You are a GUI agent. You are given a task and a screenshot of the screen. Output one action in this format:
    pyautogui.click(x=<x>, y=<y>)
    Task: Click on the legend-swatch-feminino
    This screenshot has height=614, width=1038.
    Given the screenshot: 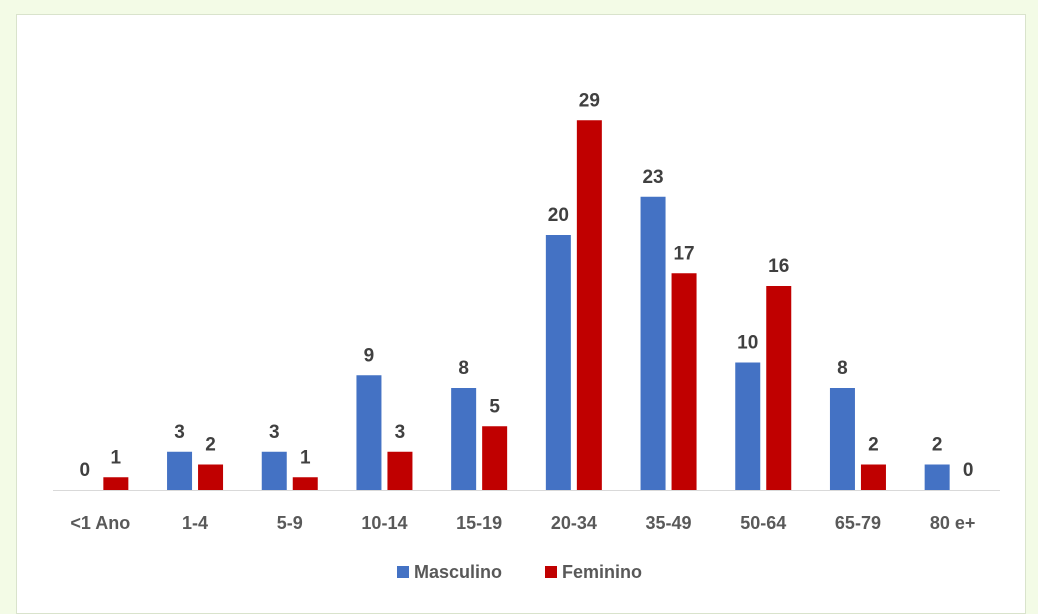 What is the action you would take?
    pyautogui.click(x=551, y=572)
    